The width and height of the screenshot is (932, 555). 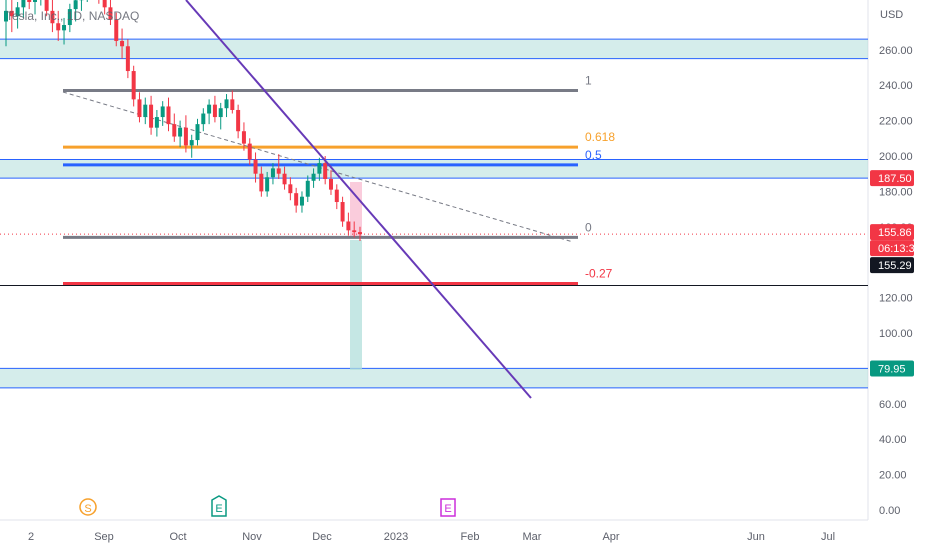 I want to click on y-tick-label: 220.00, so click(x=896, y=122).